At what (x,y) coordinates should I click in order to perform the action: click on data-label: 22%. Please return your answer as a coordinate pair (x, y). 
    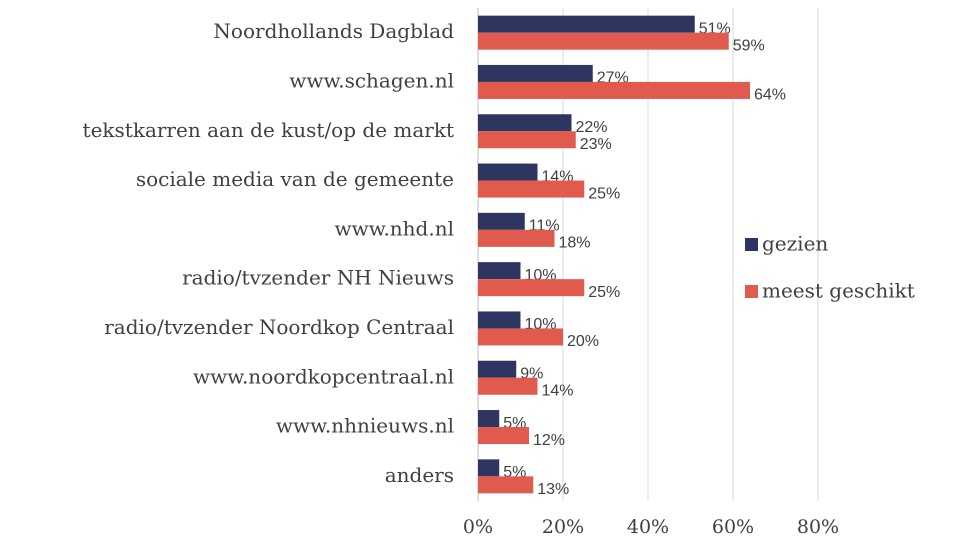
    Looking at the image, I should click on (592, 127).